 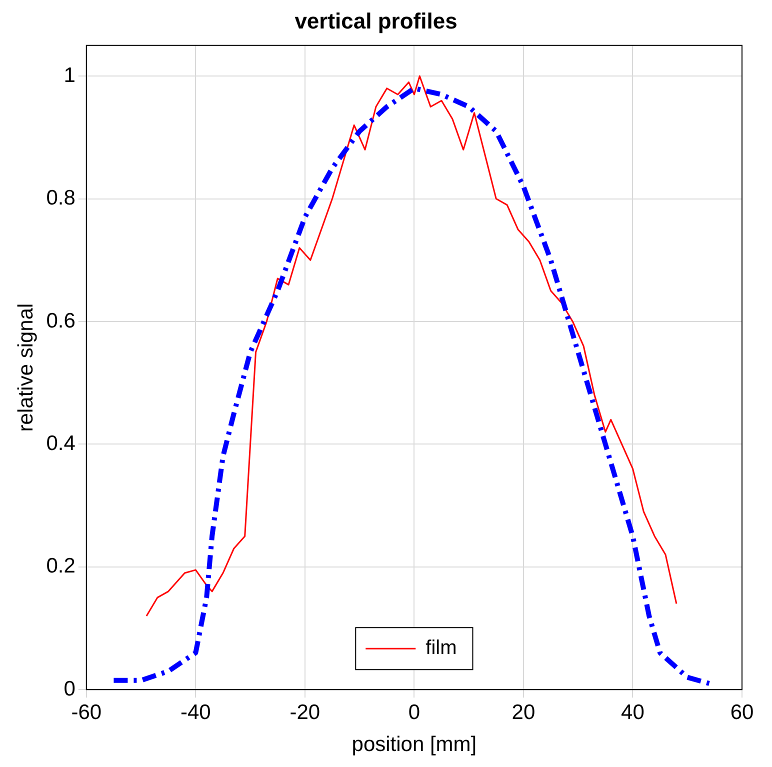 What do you see at coordinates (61, 443) in the screenshot?
I see `y-tick-label: 0.4` at bounding box center [61, 443].